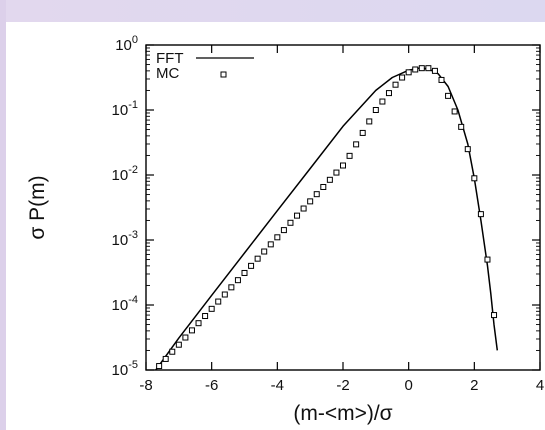  I want to click on legend-label-fft: FFT, so click(170, 58).